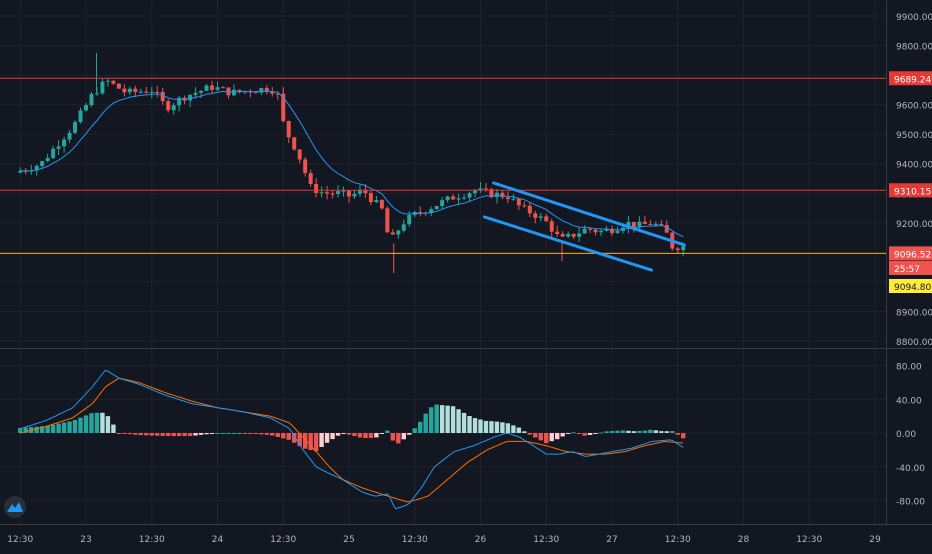  I want to click on time-tick-label: 23, so click(85, 540).